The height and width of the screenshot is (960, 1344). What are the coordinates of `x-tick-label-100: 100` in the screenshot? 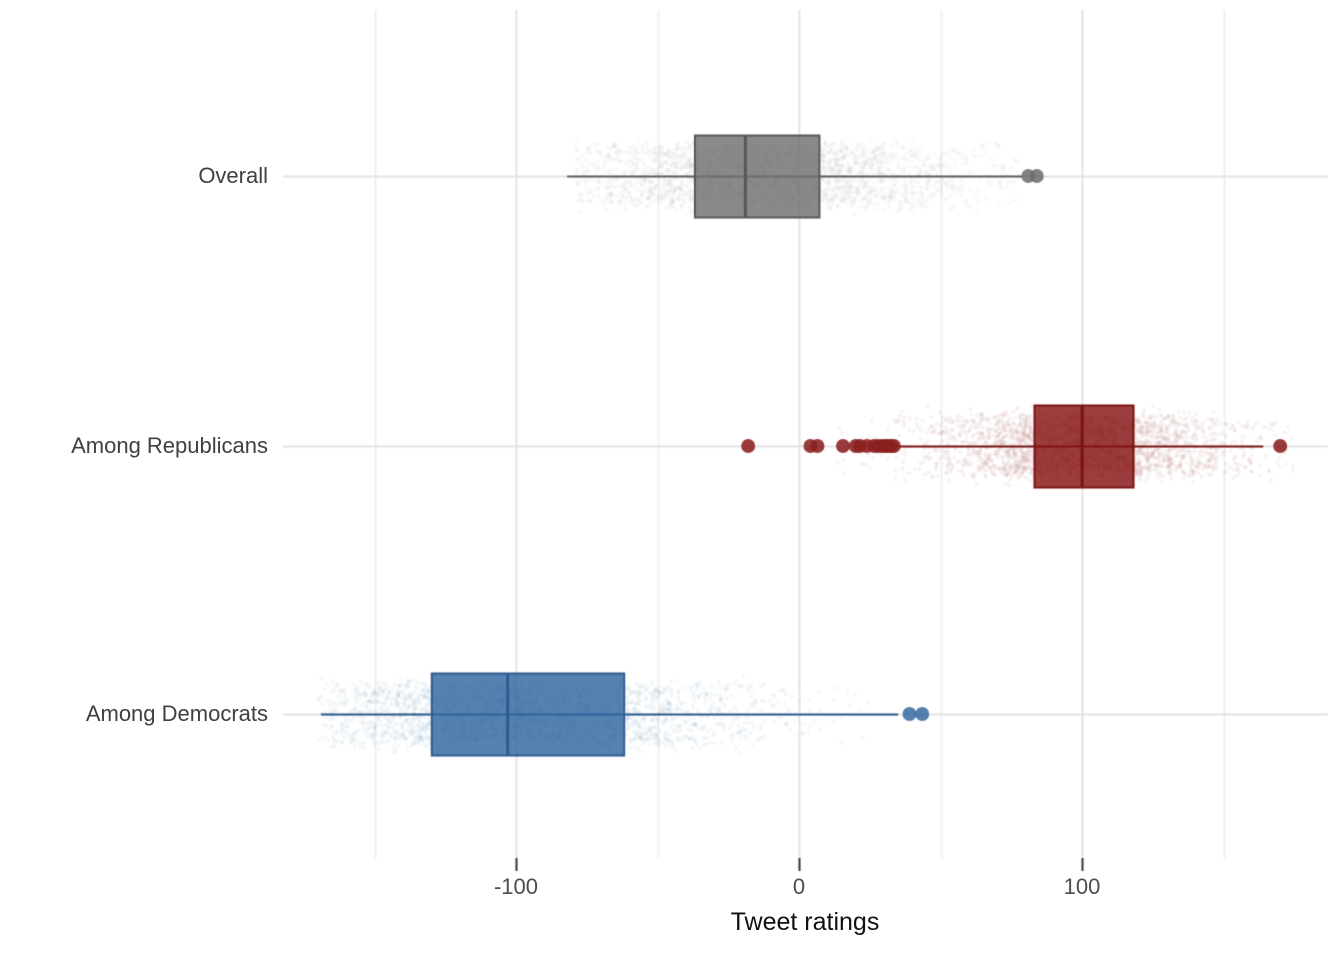 It's located at (1082, 886).